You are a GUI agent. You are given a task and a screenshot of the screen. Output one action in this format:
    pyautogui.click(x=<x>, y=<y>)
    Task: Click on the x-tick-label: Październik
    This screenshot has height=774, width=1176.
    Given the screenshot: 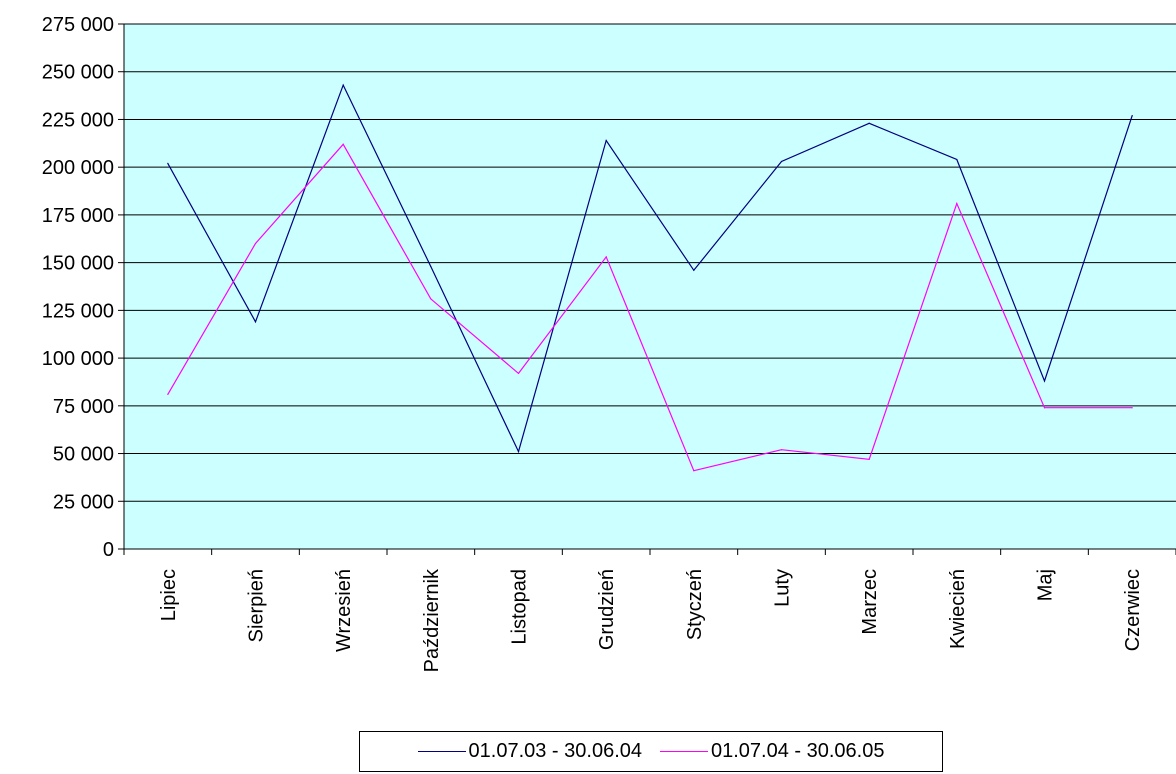 What is the action you would take?
    pyautogui.click(x=432, y=620)
    